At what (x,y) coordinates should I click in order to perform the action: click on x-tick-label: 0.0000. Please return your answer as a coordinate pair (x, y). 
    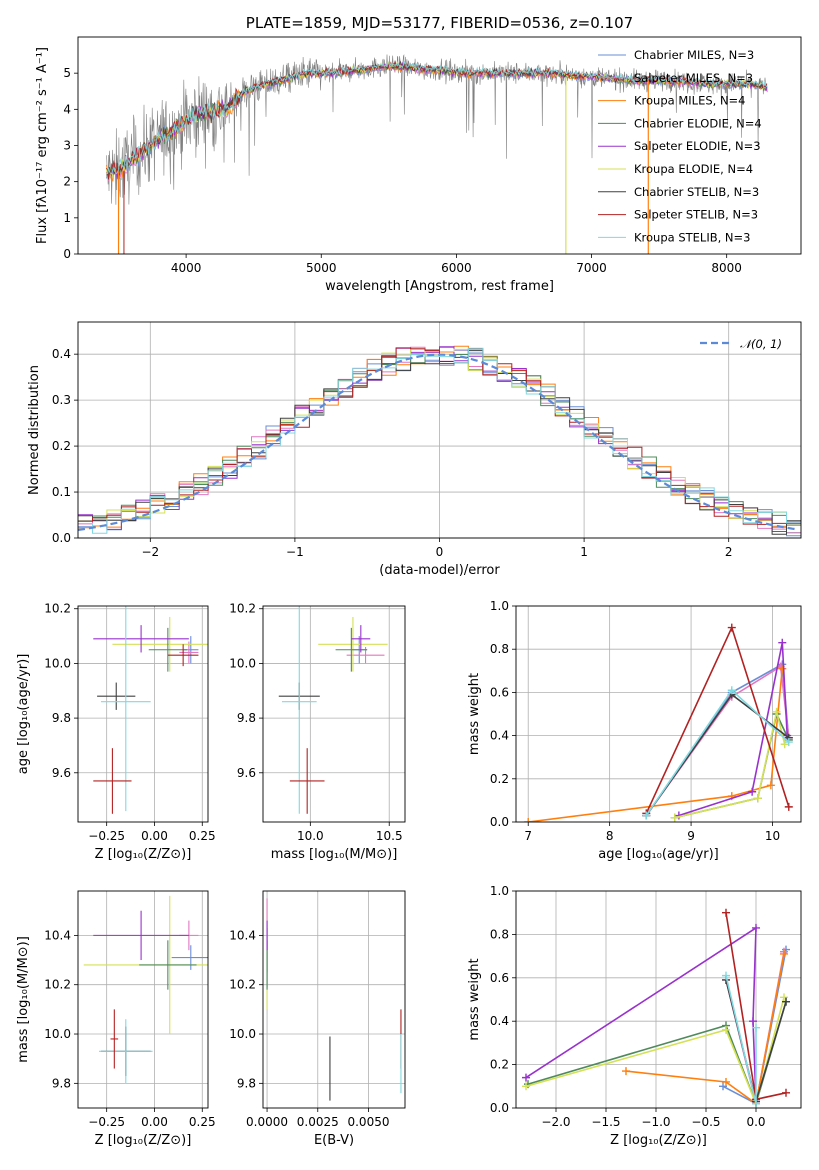
    Looking at the image, I should click on (267, 1122).